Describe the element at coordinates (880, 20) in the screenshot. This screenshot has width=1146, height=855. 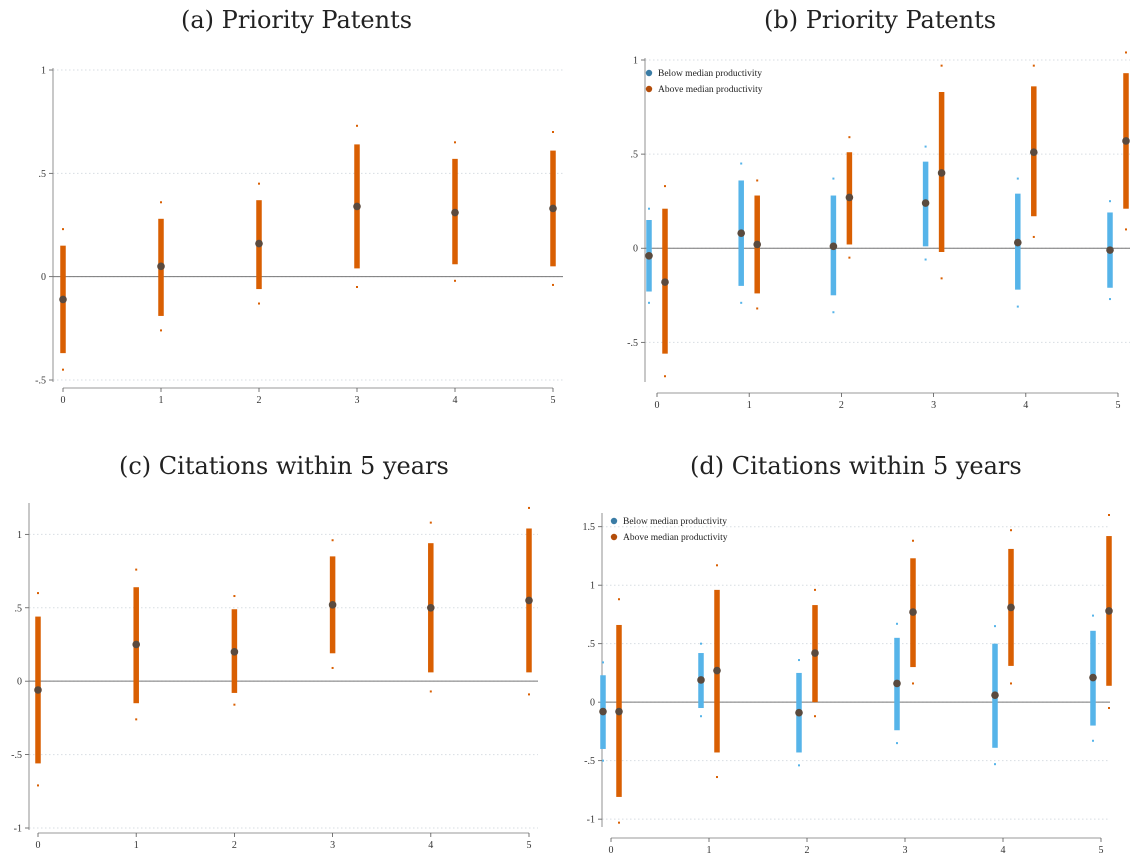
I see `panel-title: (b) Priority Patents` at that location.